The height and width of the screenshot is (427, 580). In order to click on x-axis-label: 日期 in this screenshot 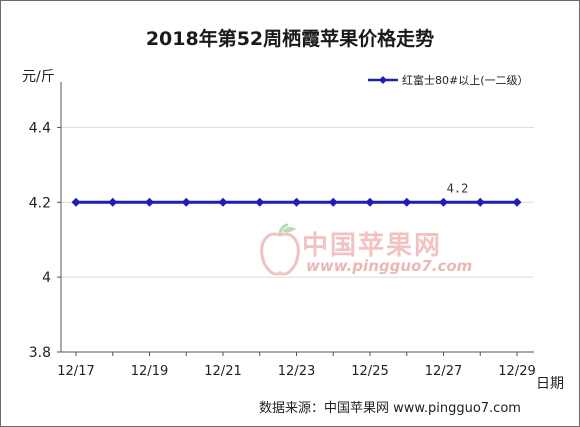, I will do `click(550, 384)`.